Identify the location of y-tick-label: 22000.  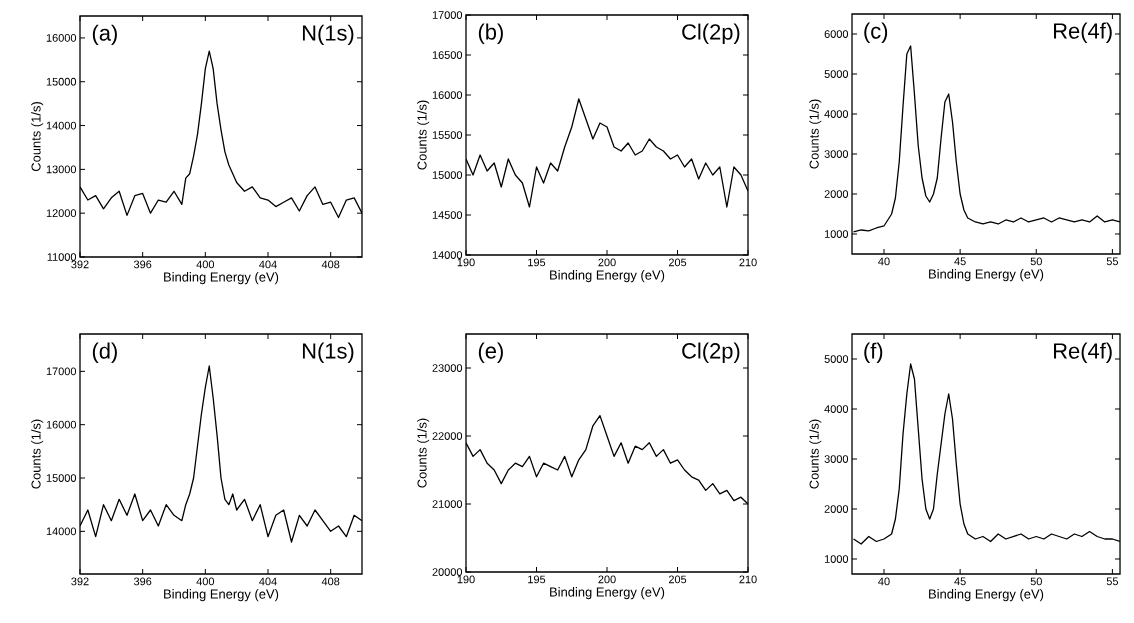
(447, 436).